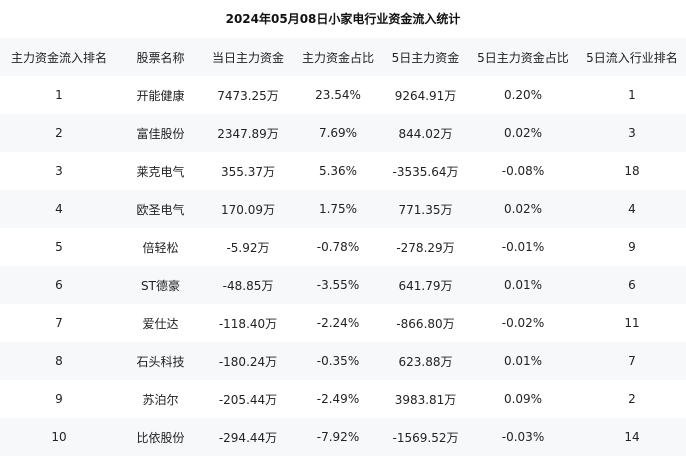 The width and height of the screenshot is (686, 456). Describe the element at coordinates (338, 323) in the screenshot. I see `cell-main-fund-ratio: -2.24%` at that location.